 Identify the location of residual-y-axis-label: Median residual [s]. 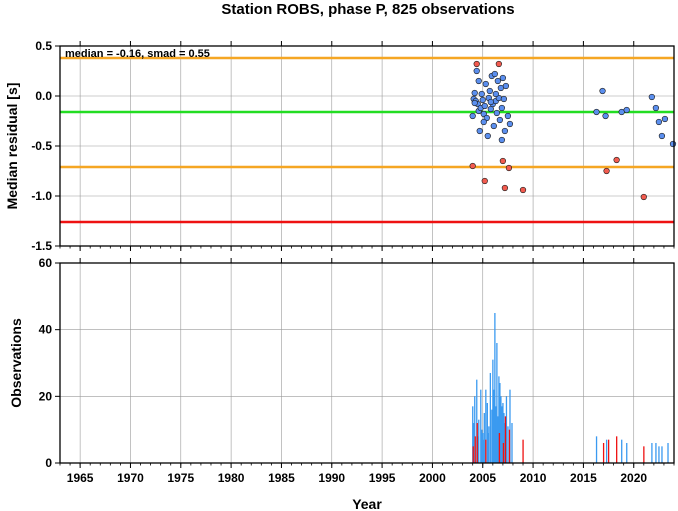
(12, 146).